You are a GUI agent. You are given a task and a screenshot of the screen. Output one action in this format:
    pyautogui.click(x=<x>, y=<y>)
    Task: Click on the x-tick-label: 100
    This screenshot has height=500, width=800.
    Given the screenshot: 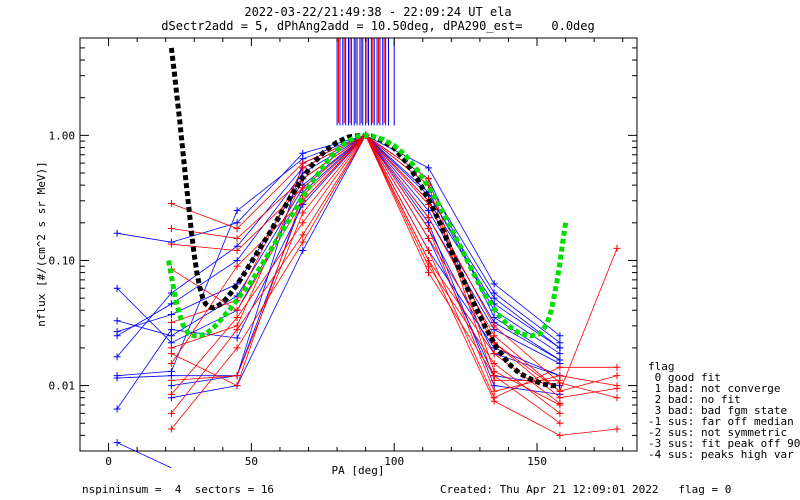 What is the action you would take?
    pyautogui.click(x=394, y=461)
    